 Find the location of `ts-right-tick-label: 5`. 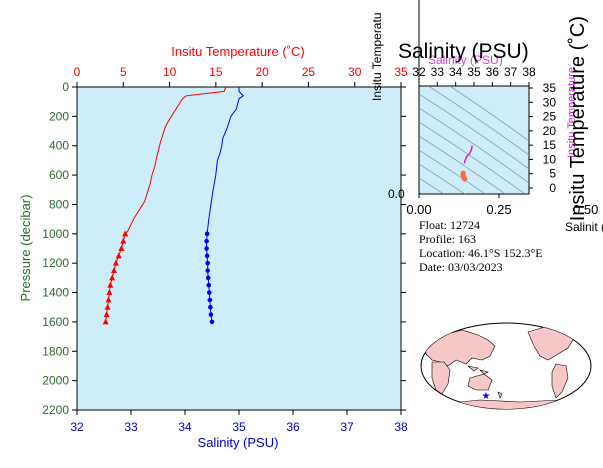

ts-right-tick-label: 5 is located at coordinates (552, 174).